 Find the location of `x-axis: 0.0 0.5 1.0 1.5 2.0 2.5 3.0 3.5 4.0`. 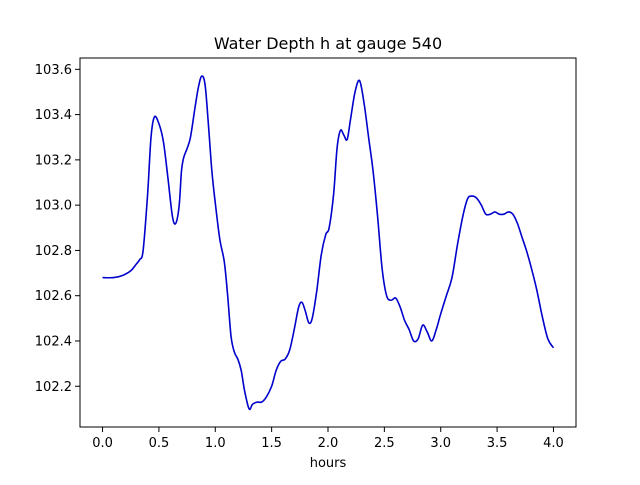

x-axis: 0.0 0.5 1.0 1.5 2.0 2.5 3.0 3.5 4.0 is located at coordinates (328, 439).